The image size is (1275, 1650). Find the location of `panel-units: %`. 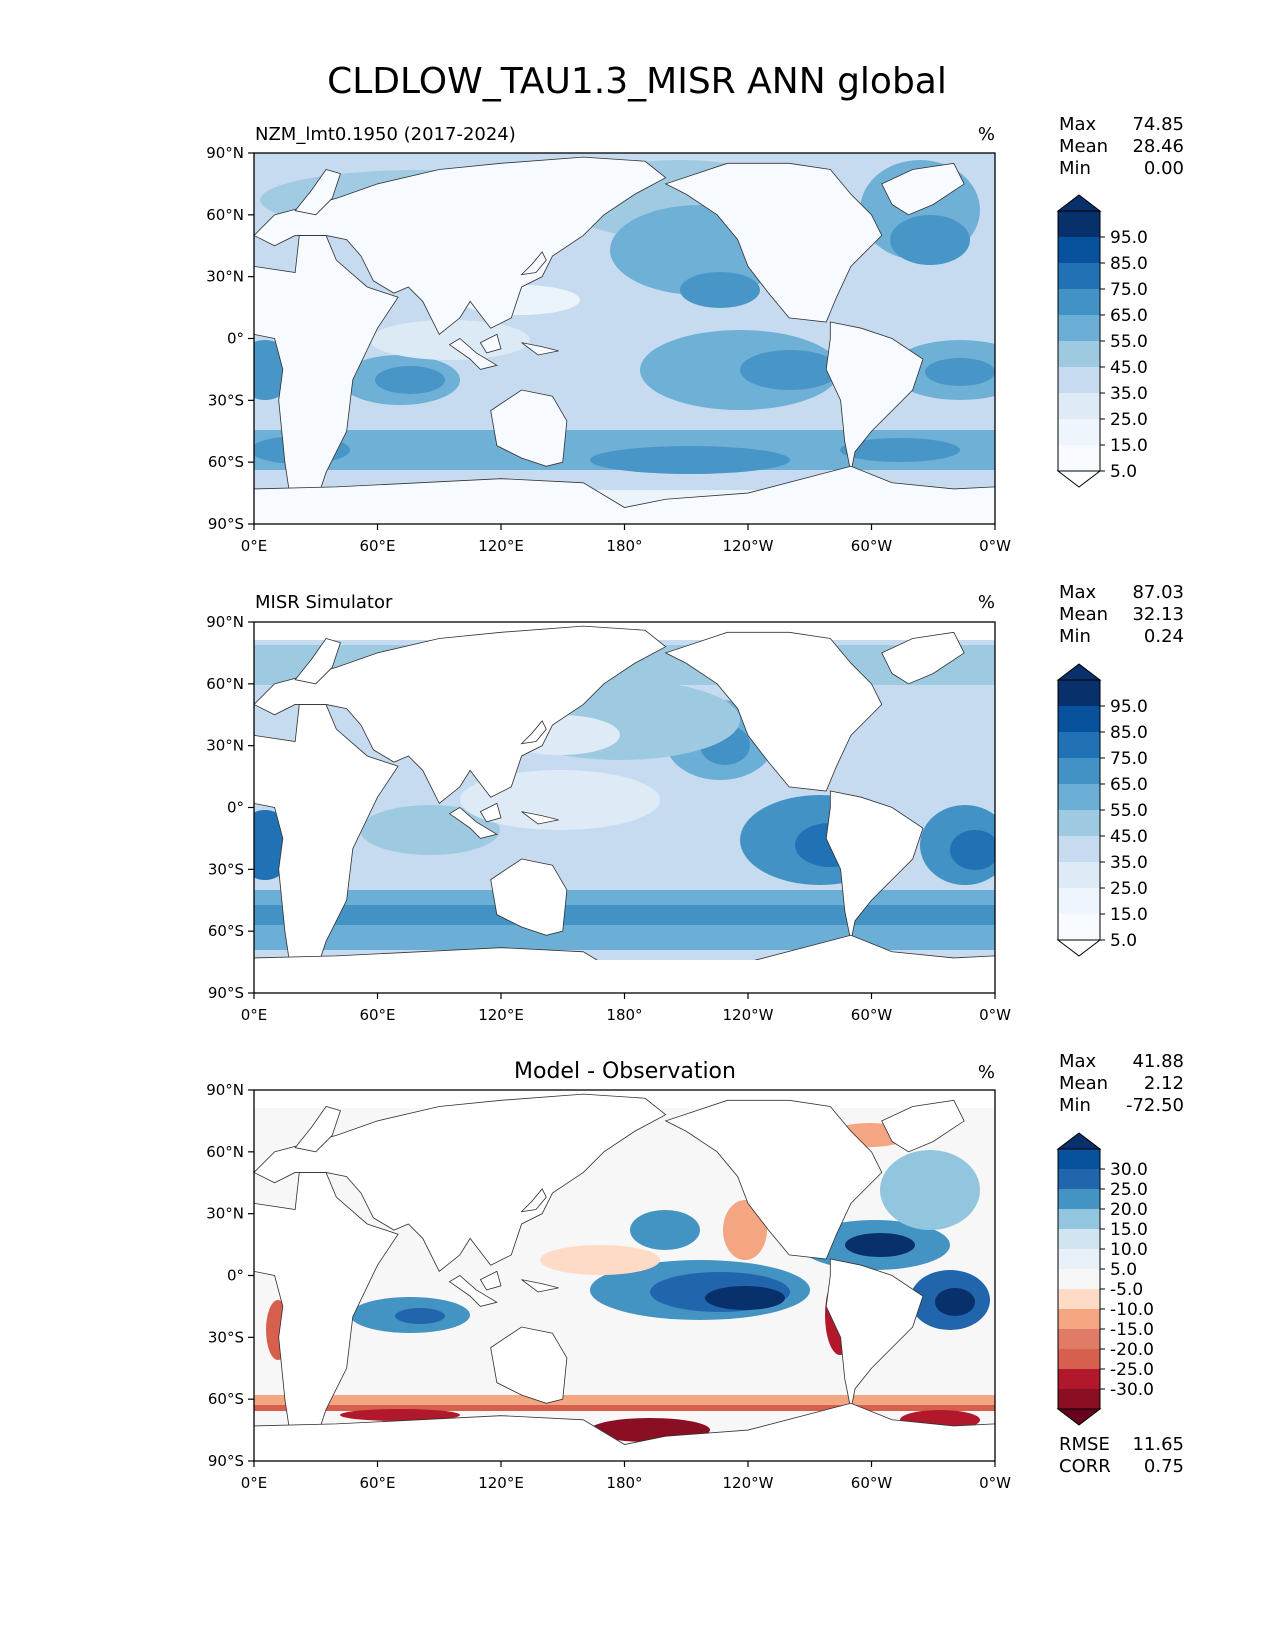

panel-units: % is located at coordinates (986, 1072).